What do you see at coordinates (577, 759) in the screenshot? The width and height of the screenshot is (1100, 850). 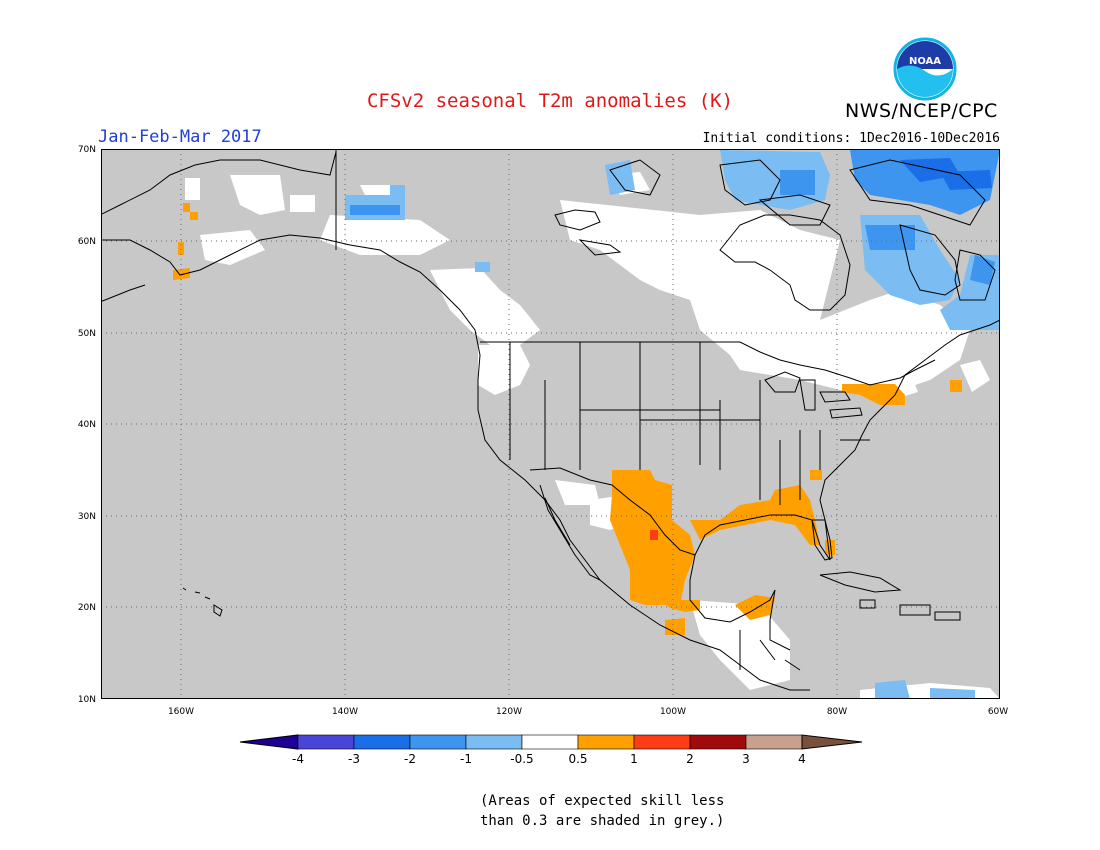 I see `colorbar-label: 0.5` at bounding box center [577, 759].